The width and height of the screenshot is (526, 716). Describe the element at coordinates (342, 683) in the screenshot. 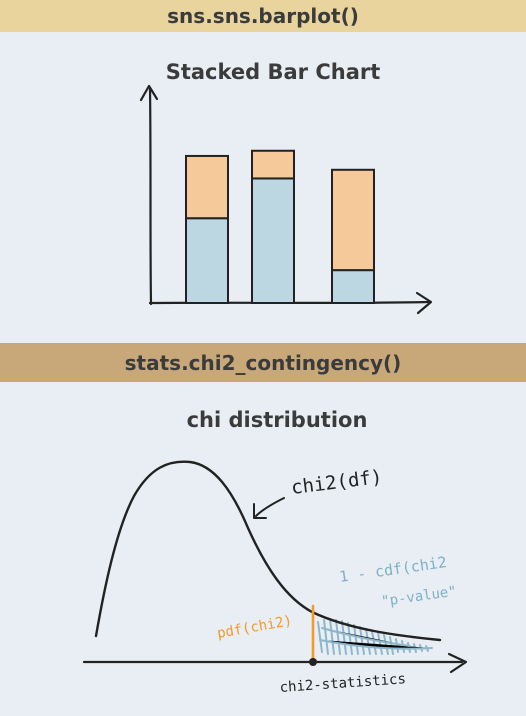

I see `chi2-statistics-label: chi2-statistics` at that location.